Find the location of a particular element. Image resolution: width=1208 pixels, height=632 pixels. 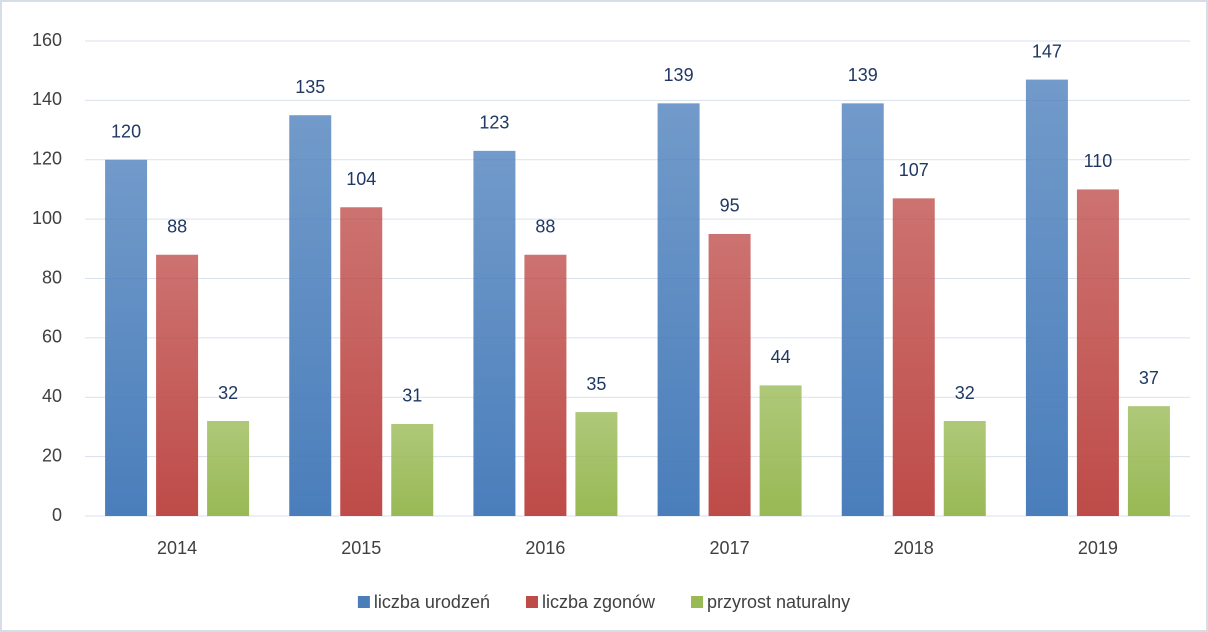

x-tick-label: 2017 is located at coordinates (730, 548).